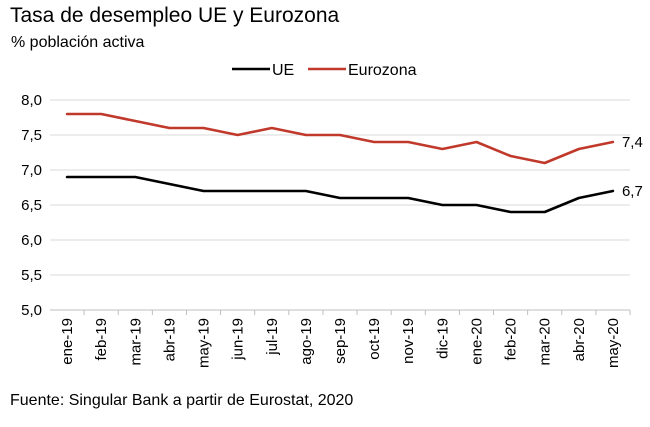 This screenshot has width=650, height=427. I want to click on x-tick-label: feb-20, so click(511, 339).